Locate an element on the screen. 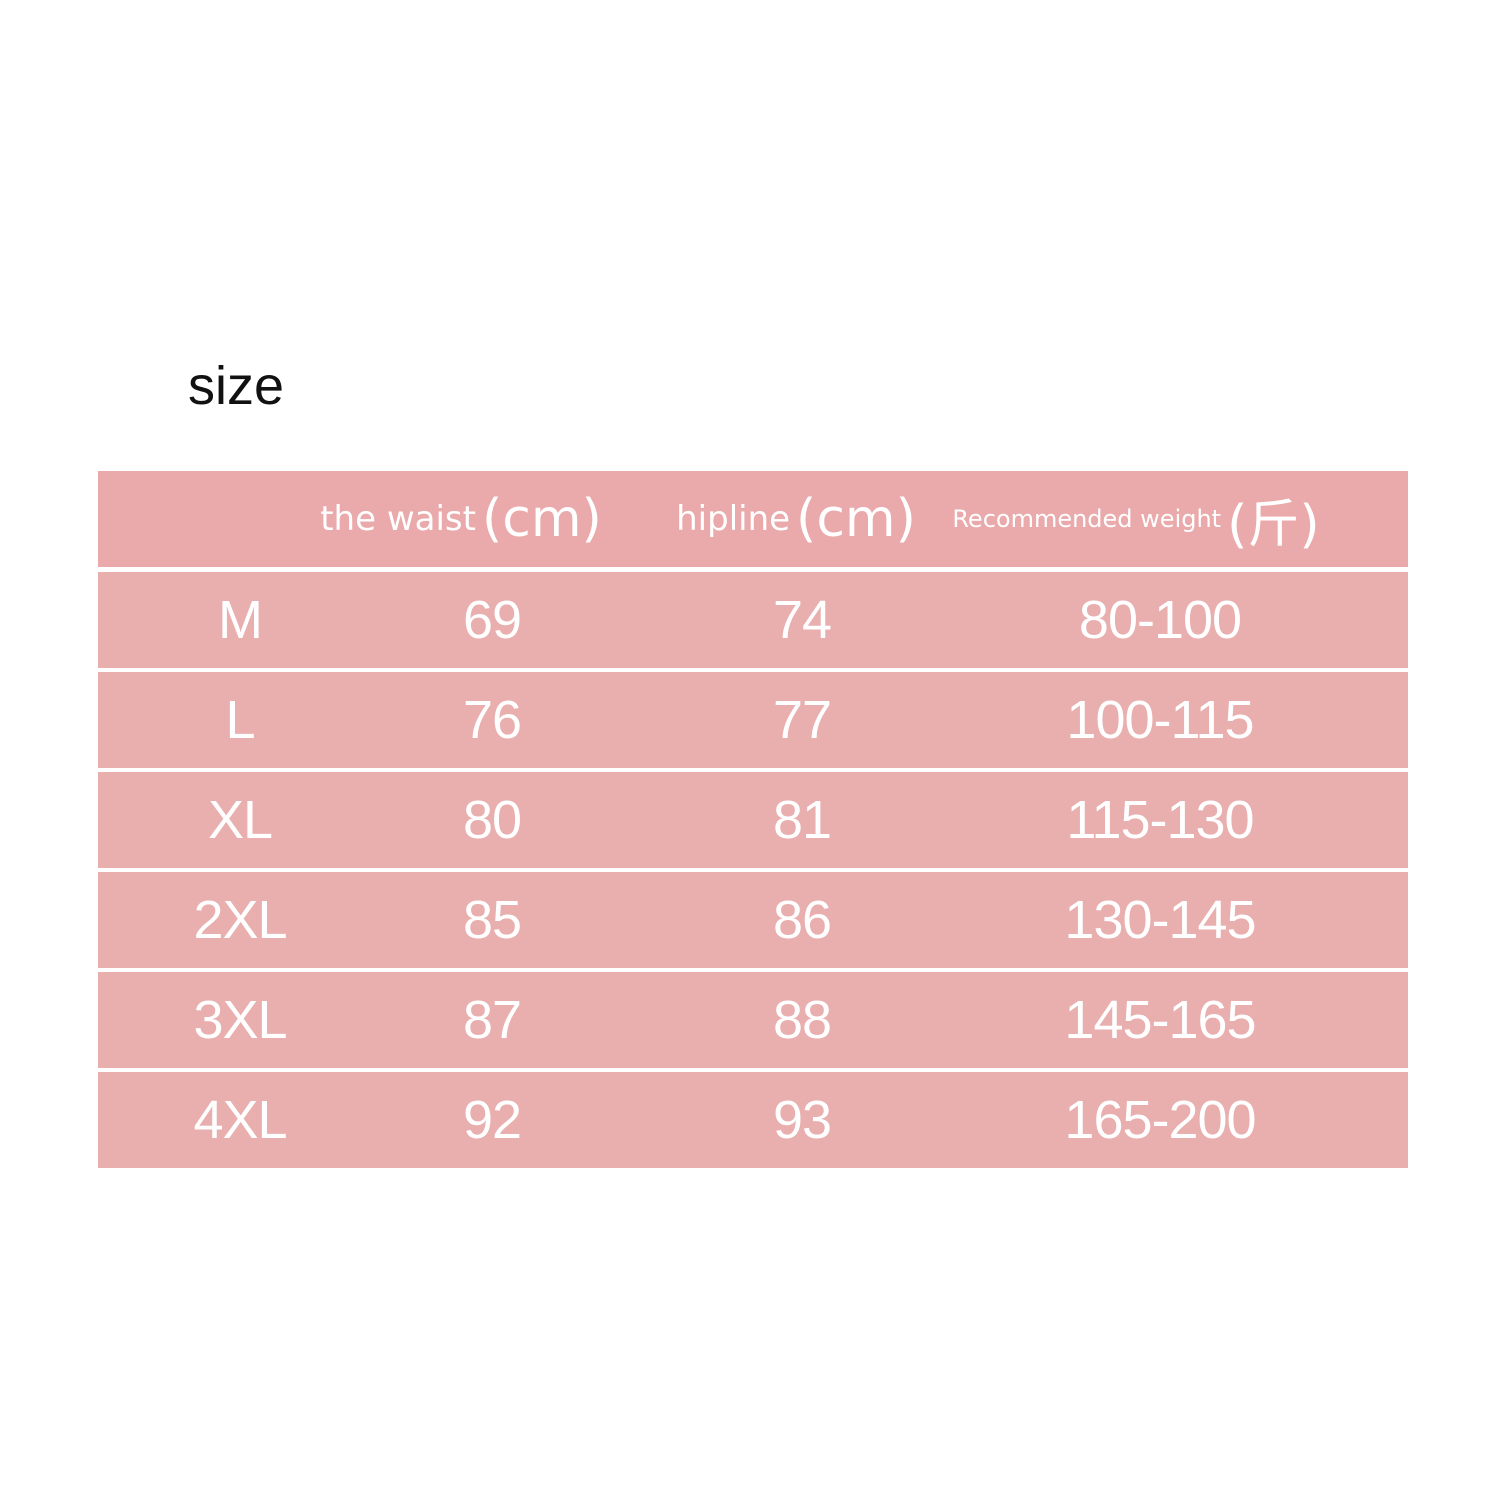  cell-text: 80-100 is located at coordinates (1160, 620).